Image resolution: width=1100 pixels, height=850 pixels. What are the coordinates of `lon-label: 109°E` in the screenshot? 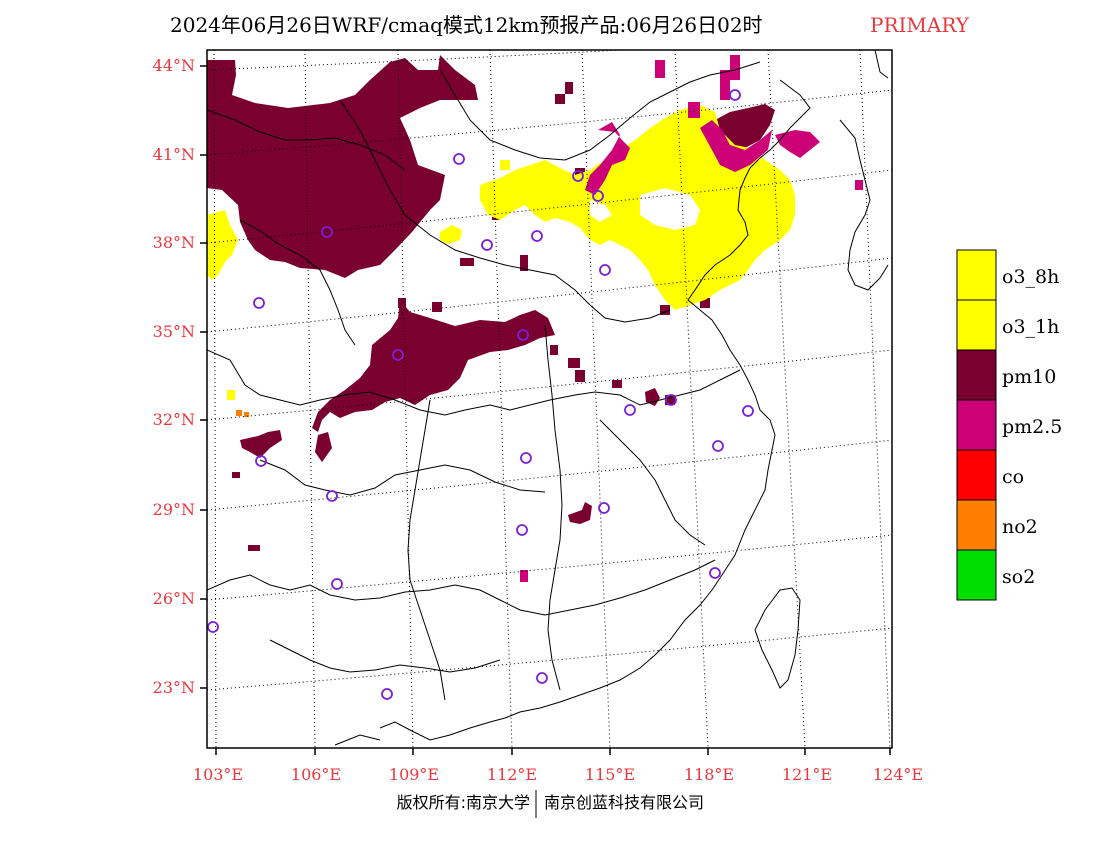 It's located at (414, 774).